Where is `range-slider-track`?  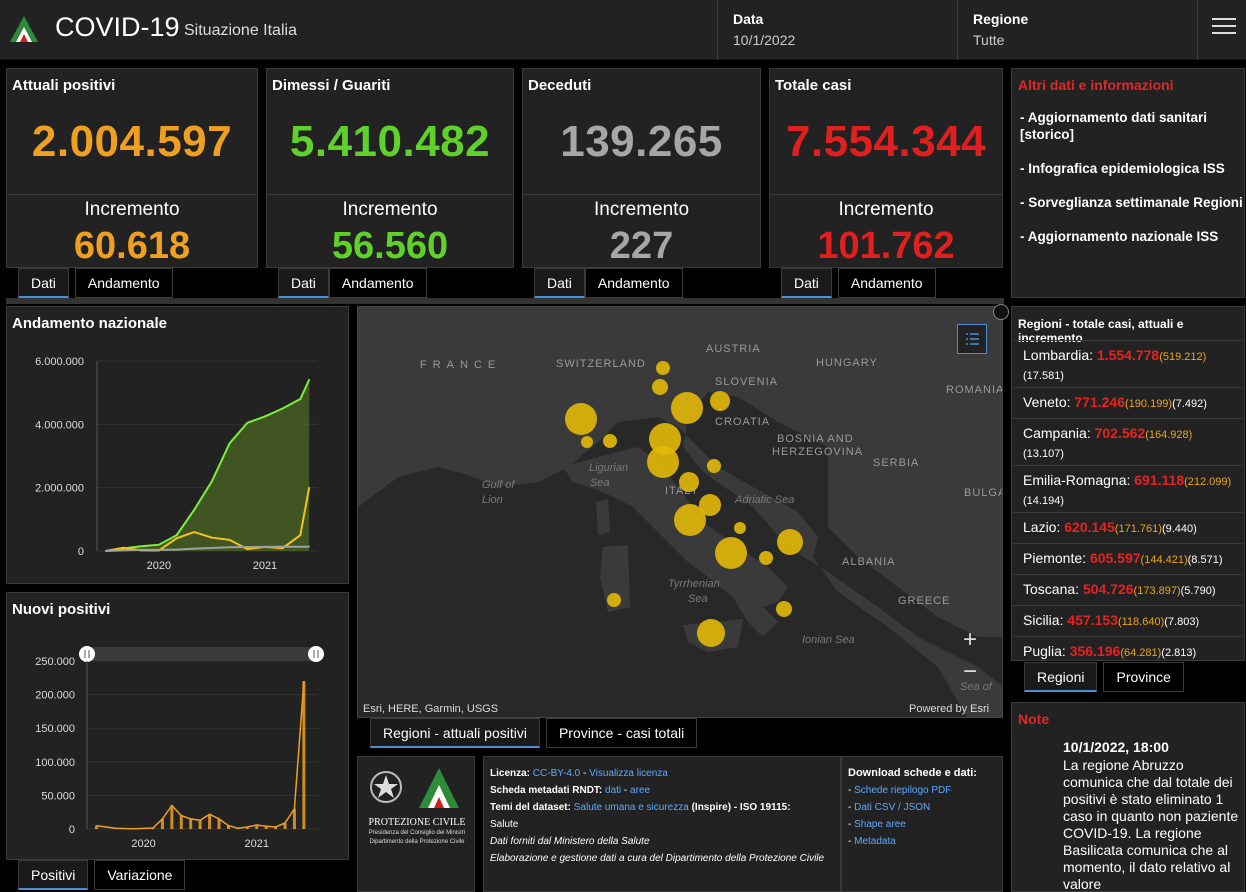 range-slider-track is located at coordinates (202, 654).